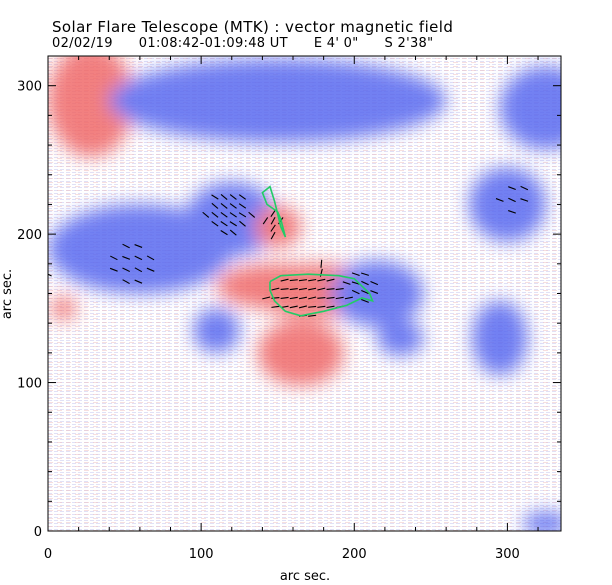 The width and height of the screenshot is (612, 585). I want to click on x-axis-label: arc sec., so click(305, 576).